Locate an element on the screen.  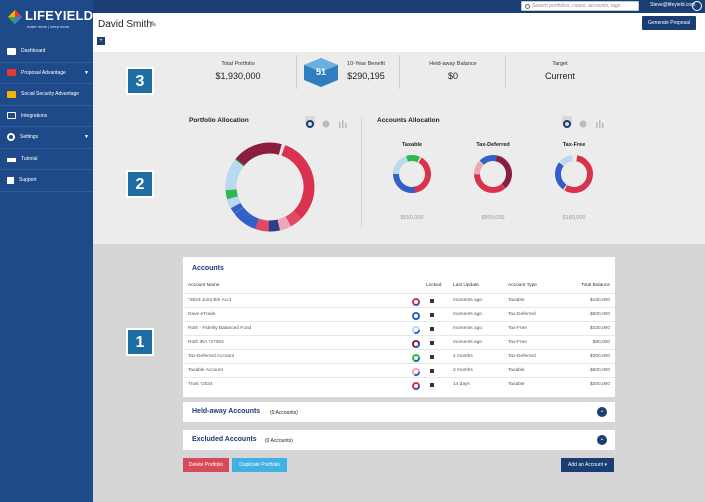
tax-free-value: $180,000 is located at coordinates (574, 218).